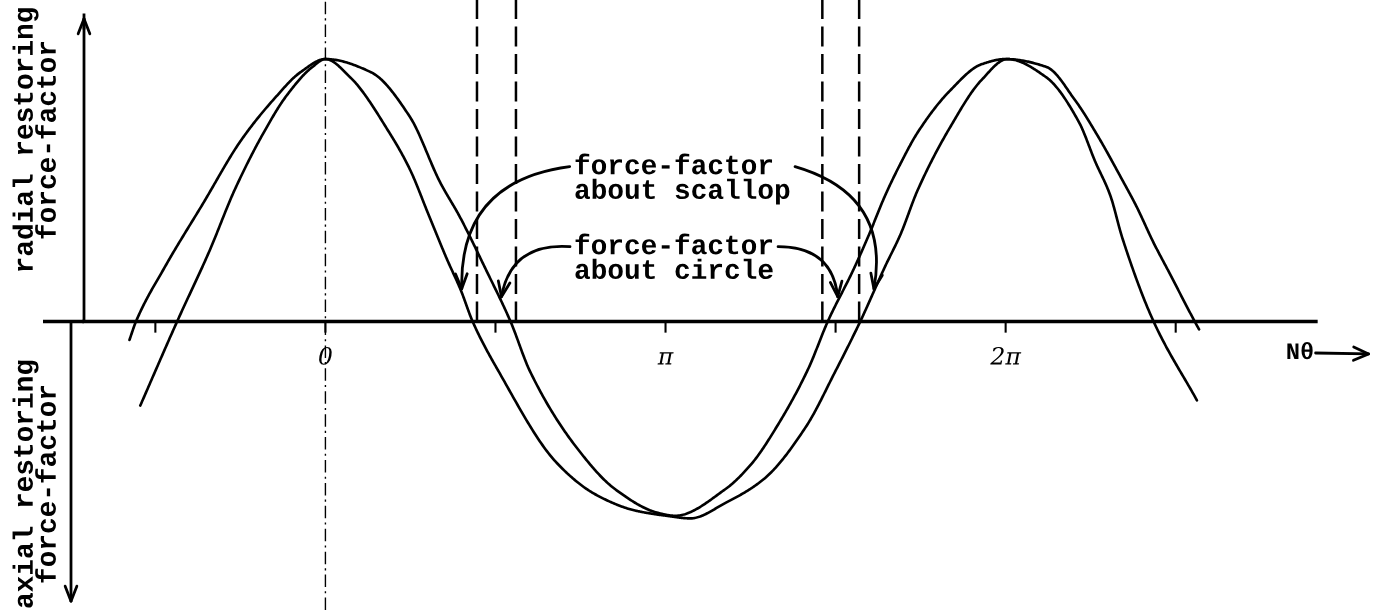 This screenshot has width=1379, height=610. I want to click on x-tick-label: 2π, so click(1006, 355).